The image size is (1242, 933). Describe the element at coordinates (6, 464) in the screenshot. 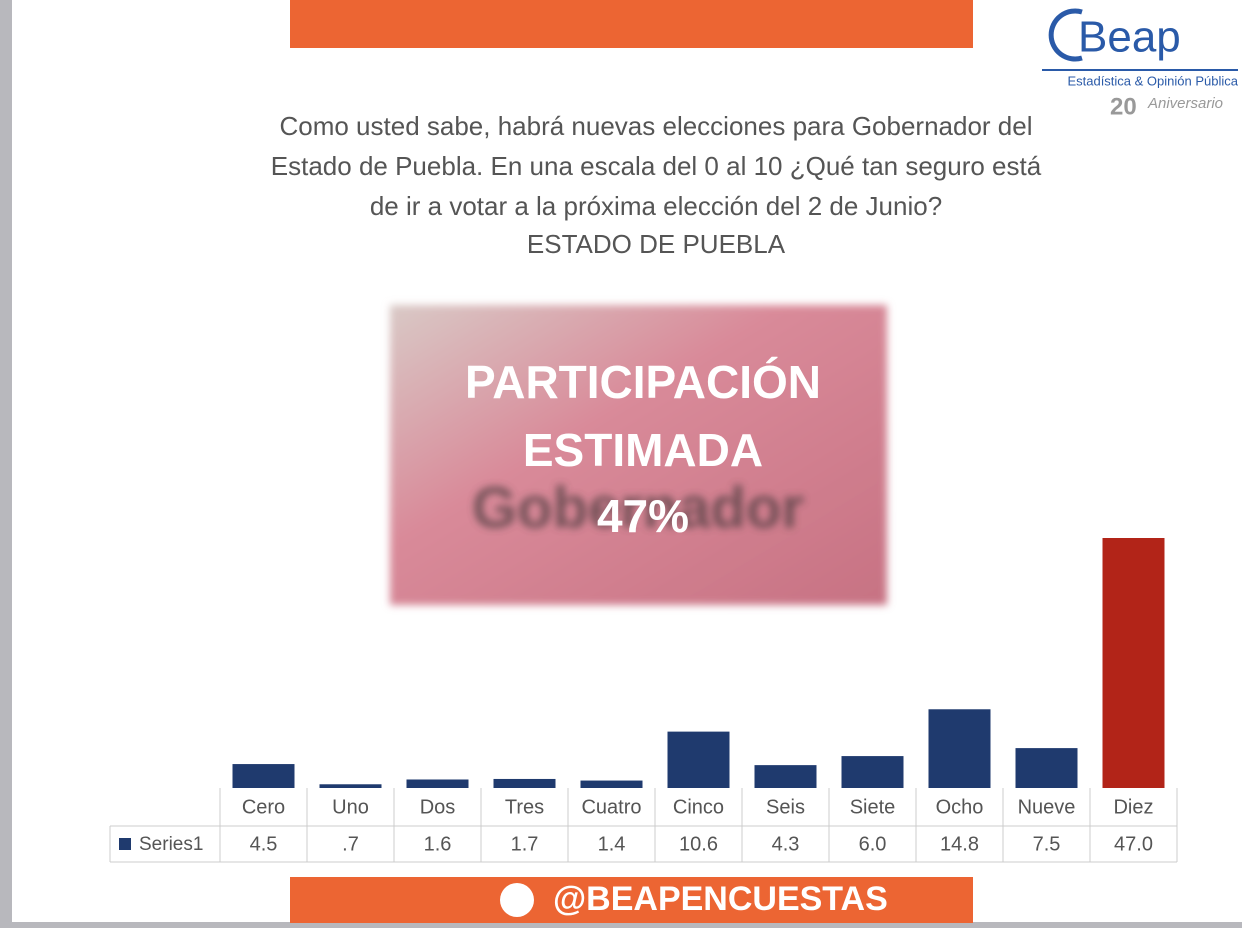

I see `side-strip` at that location.